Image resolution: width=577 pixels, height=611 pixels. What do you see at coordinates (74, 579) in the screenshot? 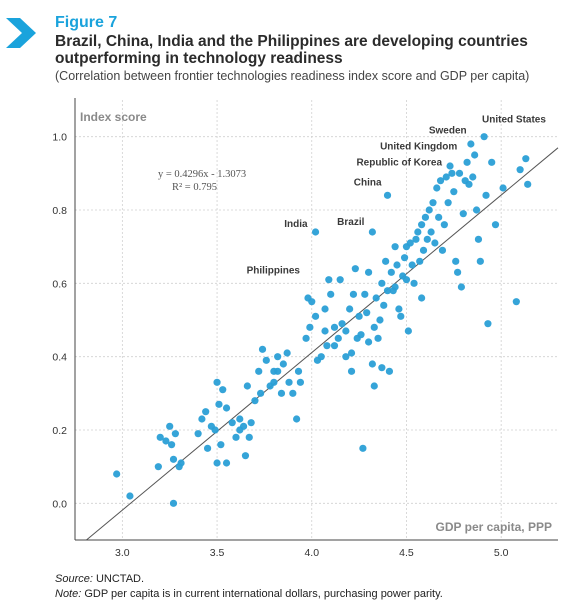
I see `source-label: Source:` at bounding box center [74, 579].